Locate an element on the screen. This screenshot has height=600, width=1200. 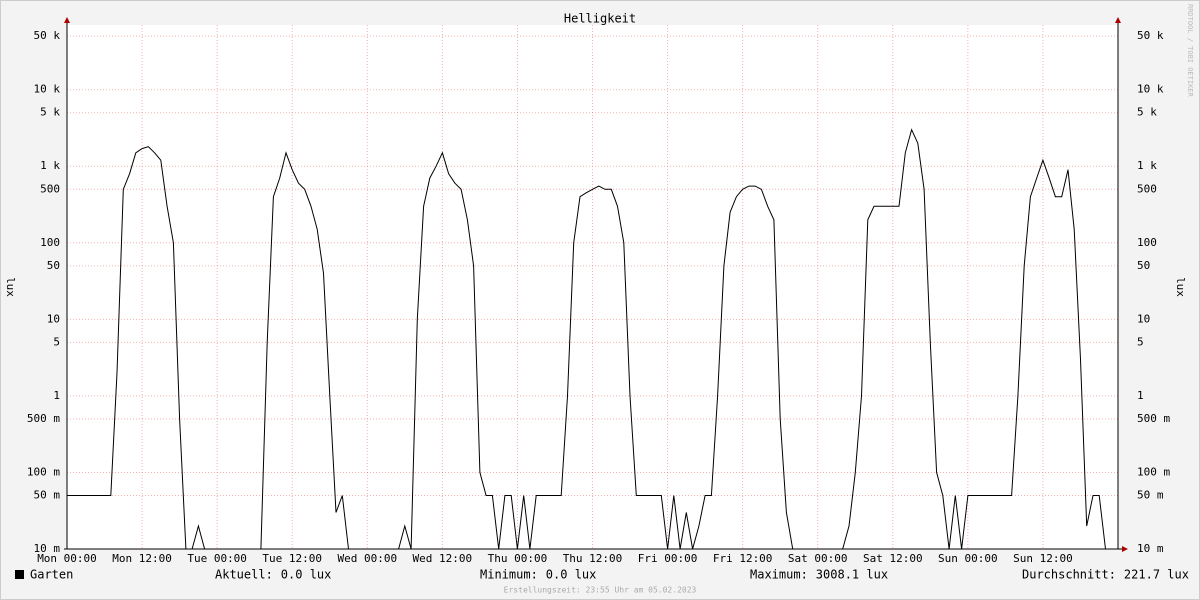
x-tick-label: Sun 00:00 is located at coordinates (968, 558).